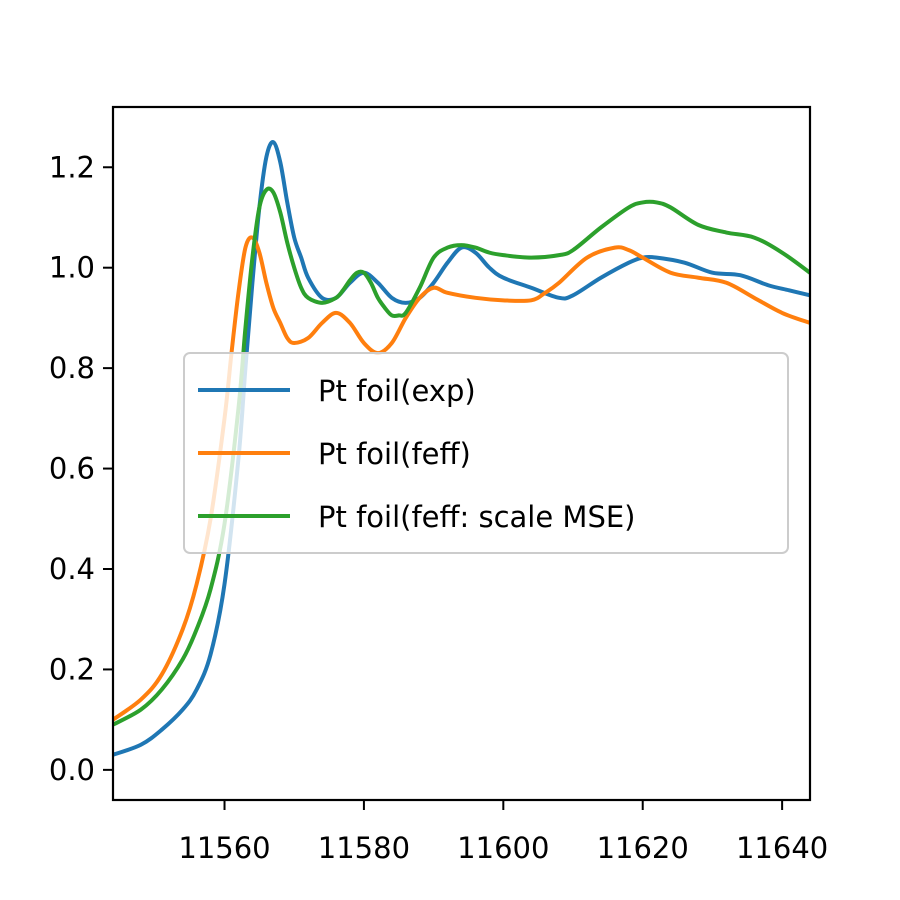  What do you see at coordinates (72, 268) in the screenshot?
I see `y-tick-label: 1.0` at bounding box center [72, 268].